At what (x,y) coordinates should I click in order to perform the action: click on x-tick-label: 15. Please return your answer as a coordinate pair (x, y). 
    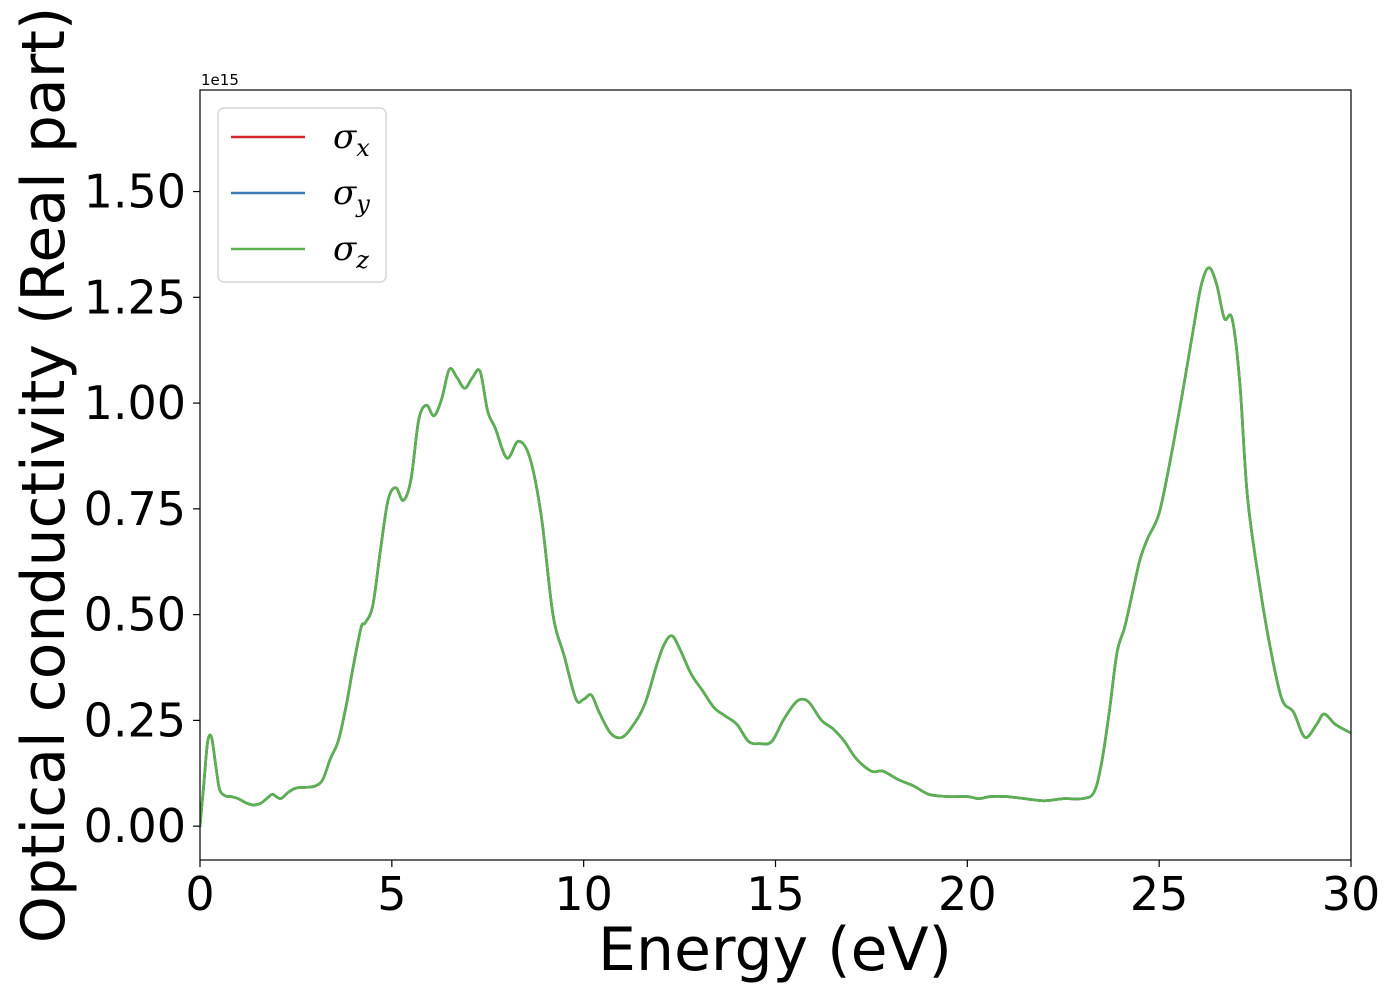
    Looking at the image, I should click on (775, 894).